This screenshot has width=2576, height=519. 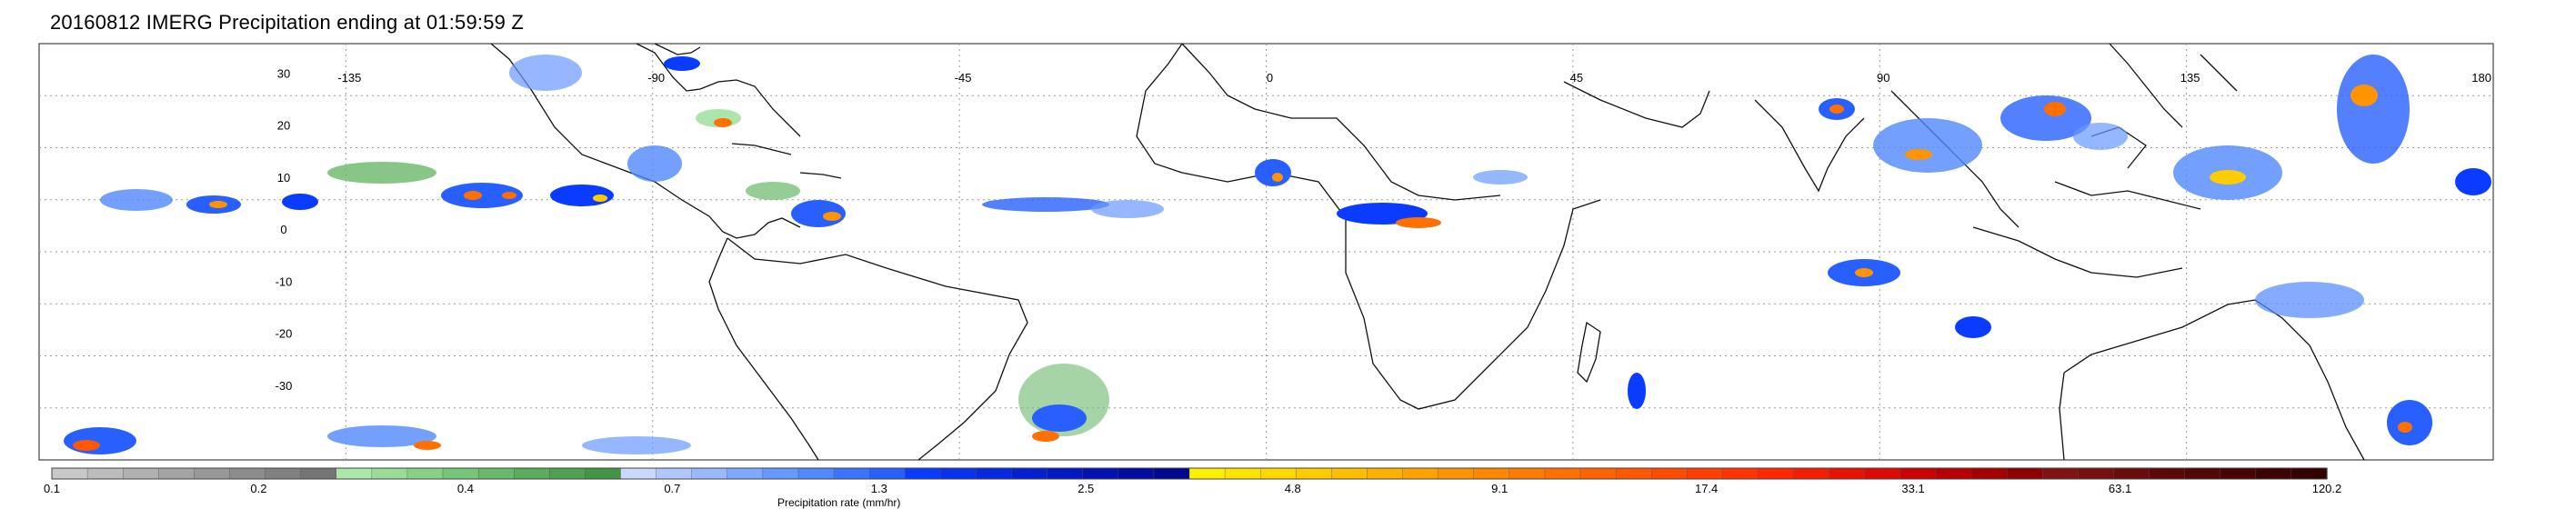 I want to click on lon-tick-label: 180, so click(x=2481, y=78).